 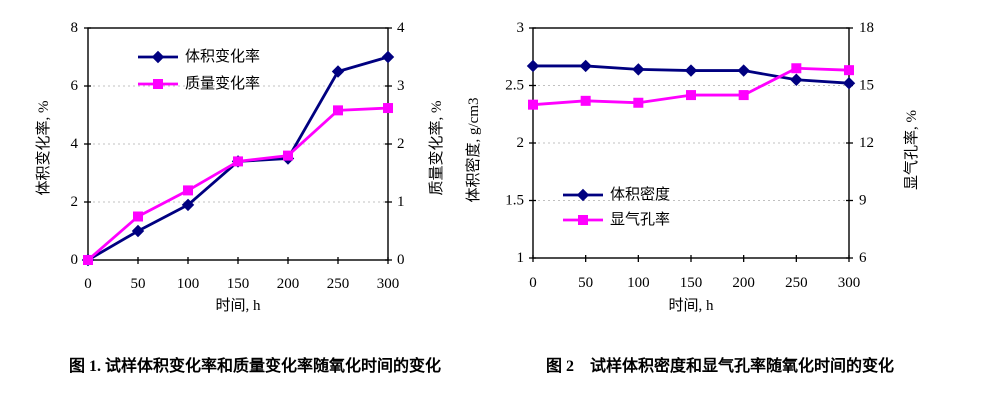 I want to click on legend-label: 体积变化率, so click(x=222, y=56).